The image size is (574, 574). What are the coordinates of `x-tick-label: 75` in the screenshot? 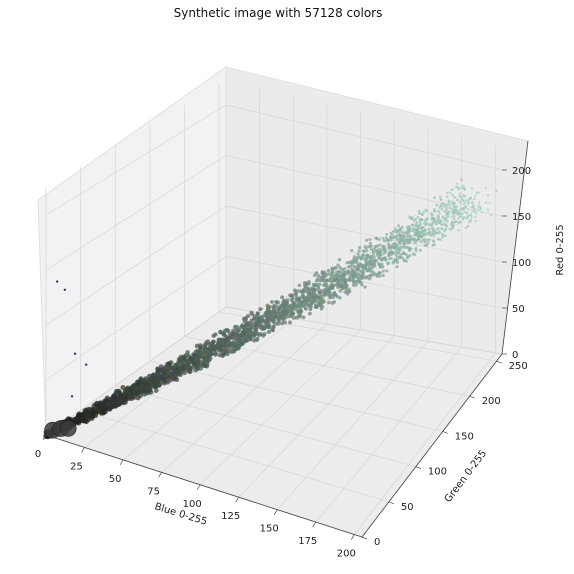 It's located at (153, 491).